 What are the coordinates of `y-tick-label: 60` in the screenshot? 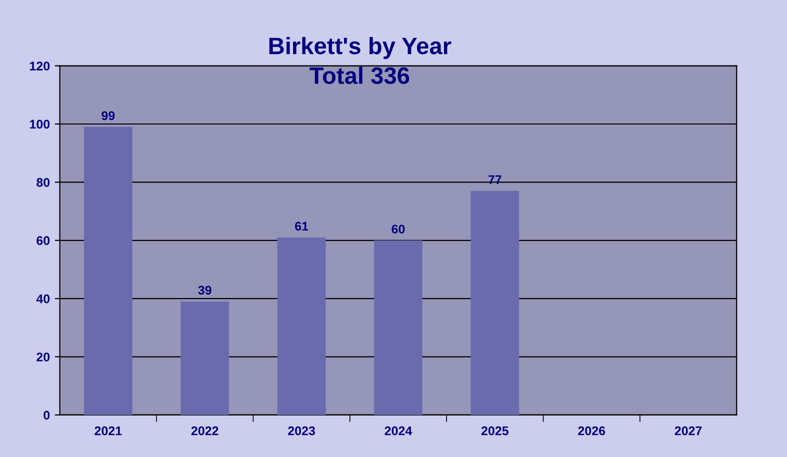 It's located at (43, 241).